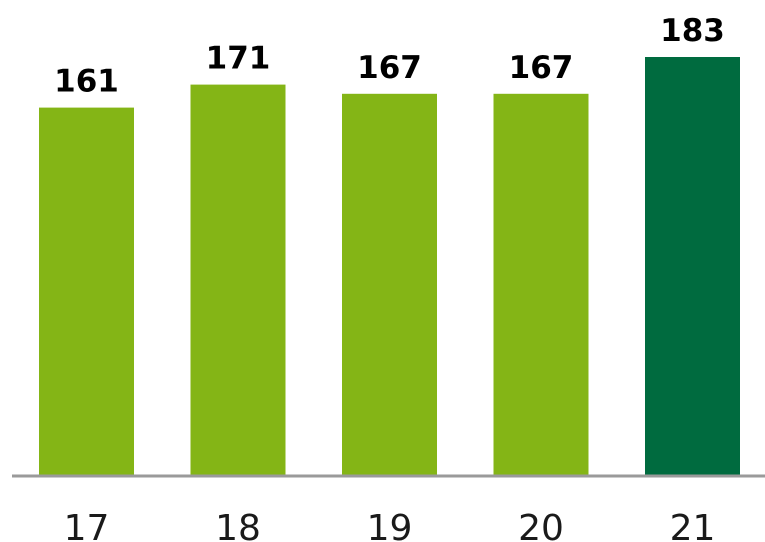 The image size is (765, 542). Describe the element at coordinates (541, 68) in the screenshot. I see `data-label-20: 167` at that location.